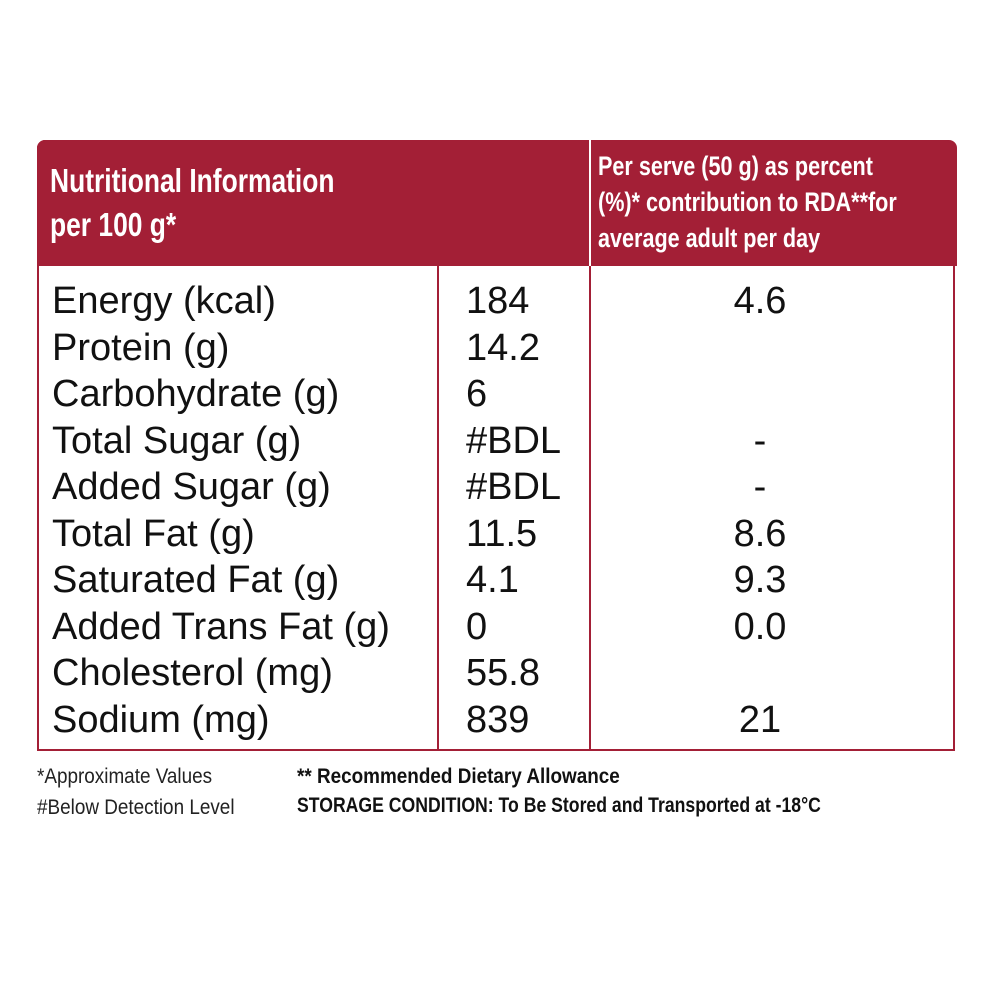 This screenshot has width=1000, height=1000. What do you see at coordinates (497, 203) in the screenshot?
I see `table-header` at bounding box center [497, 203].